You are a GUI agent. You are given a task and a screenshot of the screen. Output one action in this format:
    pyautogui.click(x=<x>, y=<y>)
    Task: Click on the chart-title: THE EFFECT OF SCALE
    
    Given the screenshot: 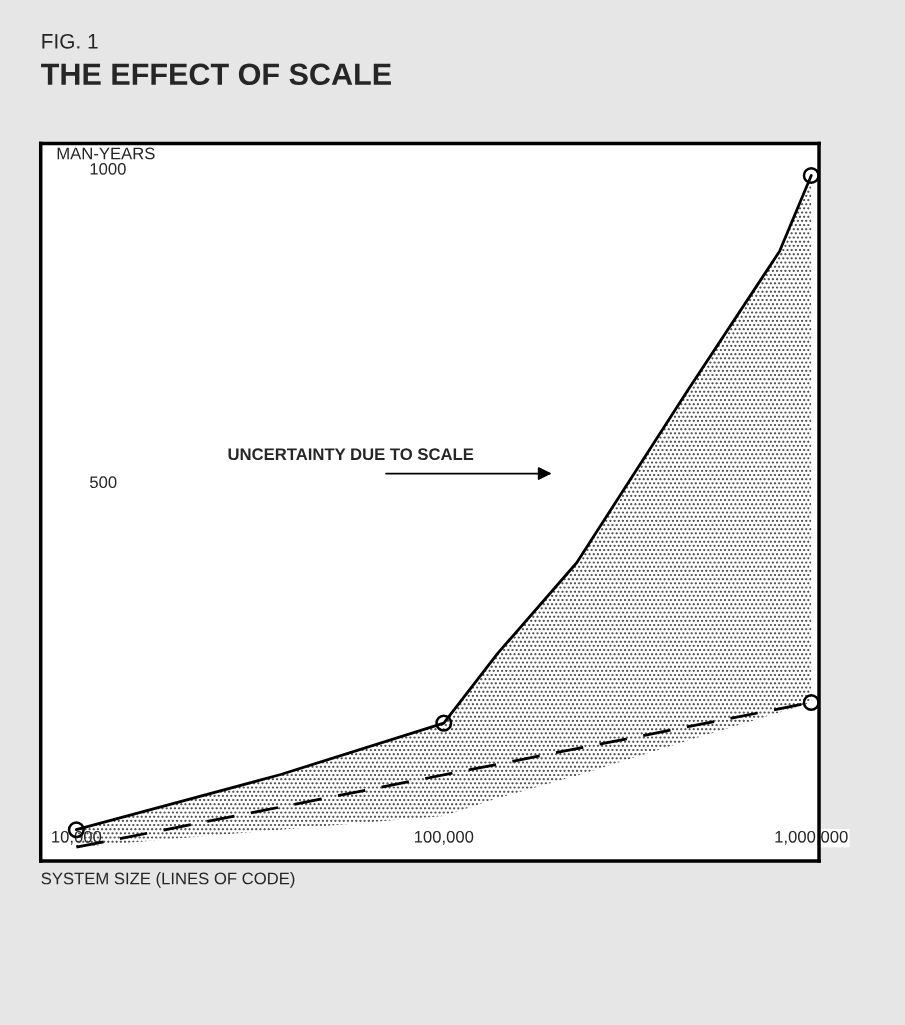 What is the action you would take?
    pyautogui.click(x=216, y=74)
    